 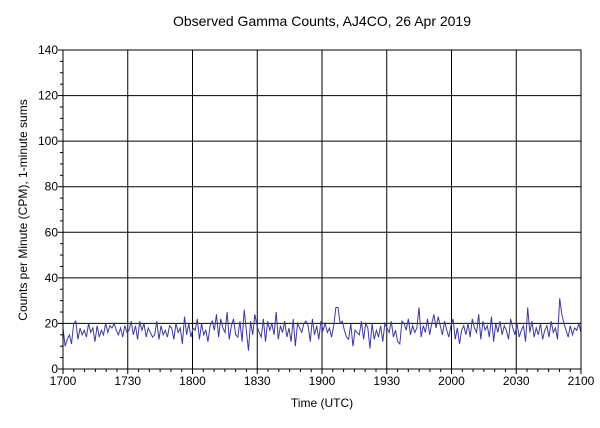 I want to click on y-tick-label: 40, so click(x=52, y=278).